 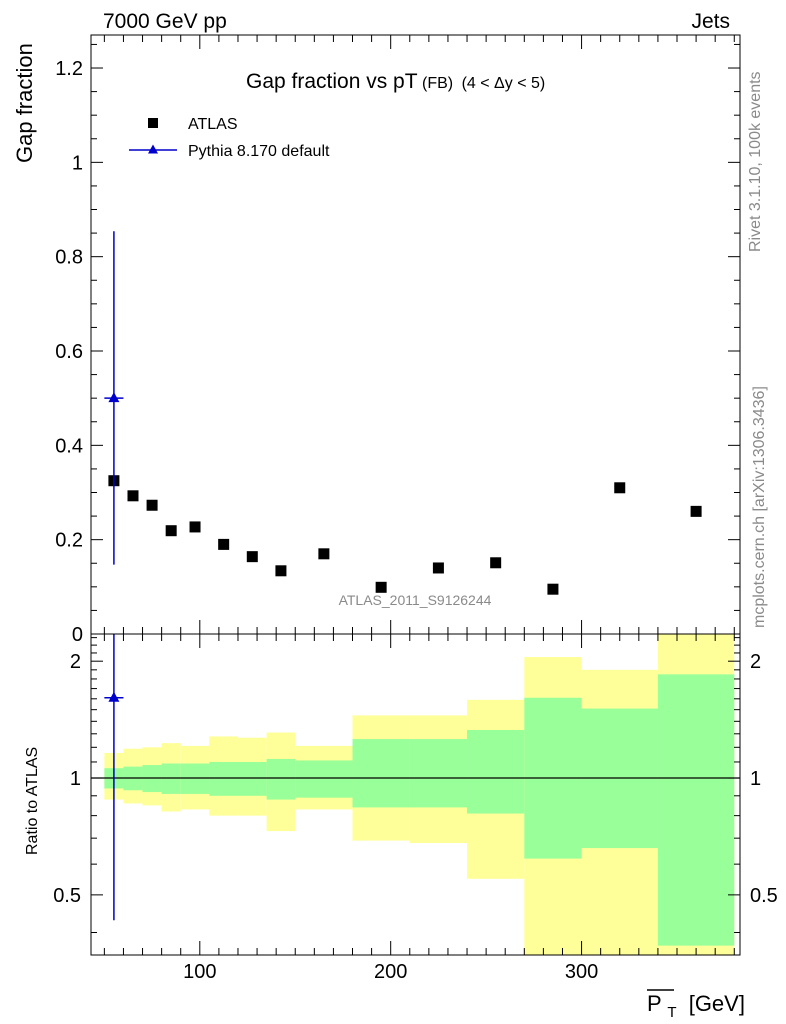 I want to click on x-tick-label: 100, so click(x=199, y=972).